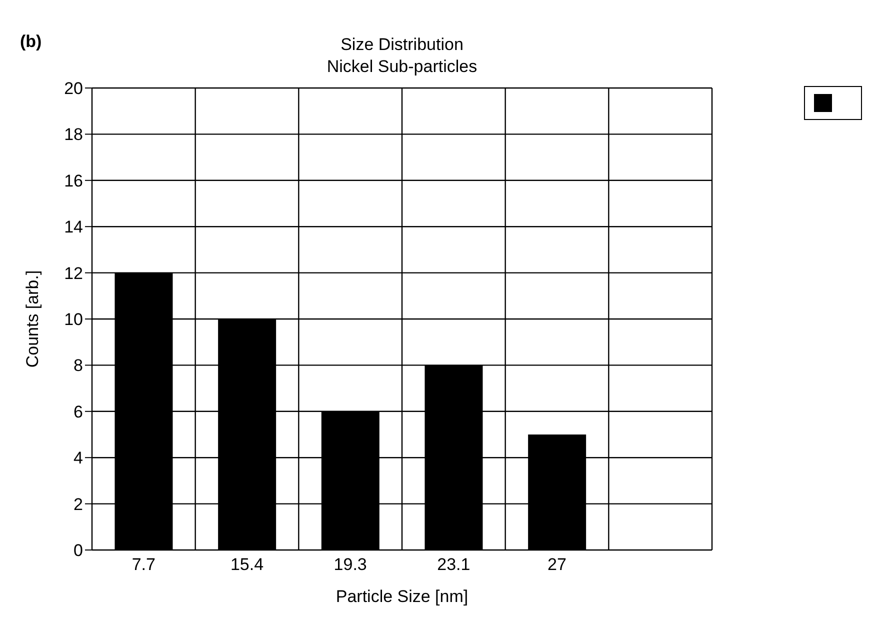 The width and height of the screenshot is (870, 634). Describe the element at coordinates (144, 564) in the screenshot. I see `x-tick-label: 7.7` at that location.